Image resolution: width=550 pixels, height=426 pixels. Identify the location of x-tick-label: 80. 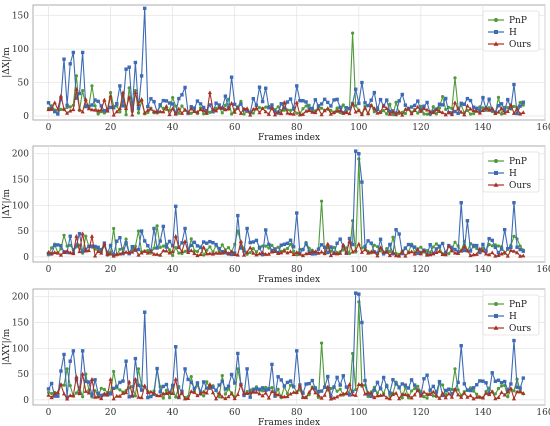
(297, 413).